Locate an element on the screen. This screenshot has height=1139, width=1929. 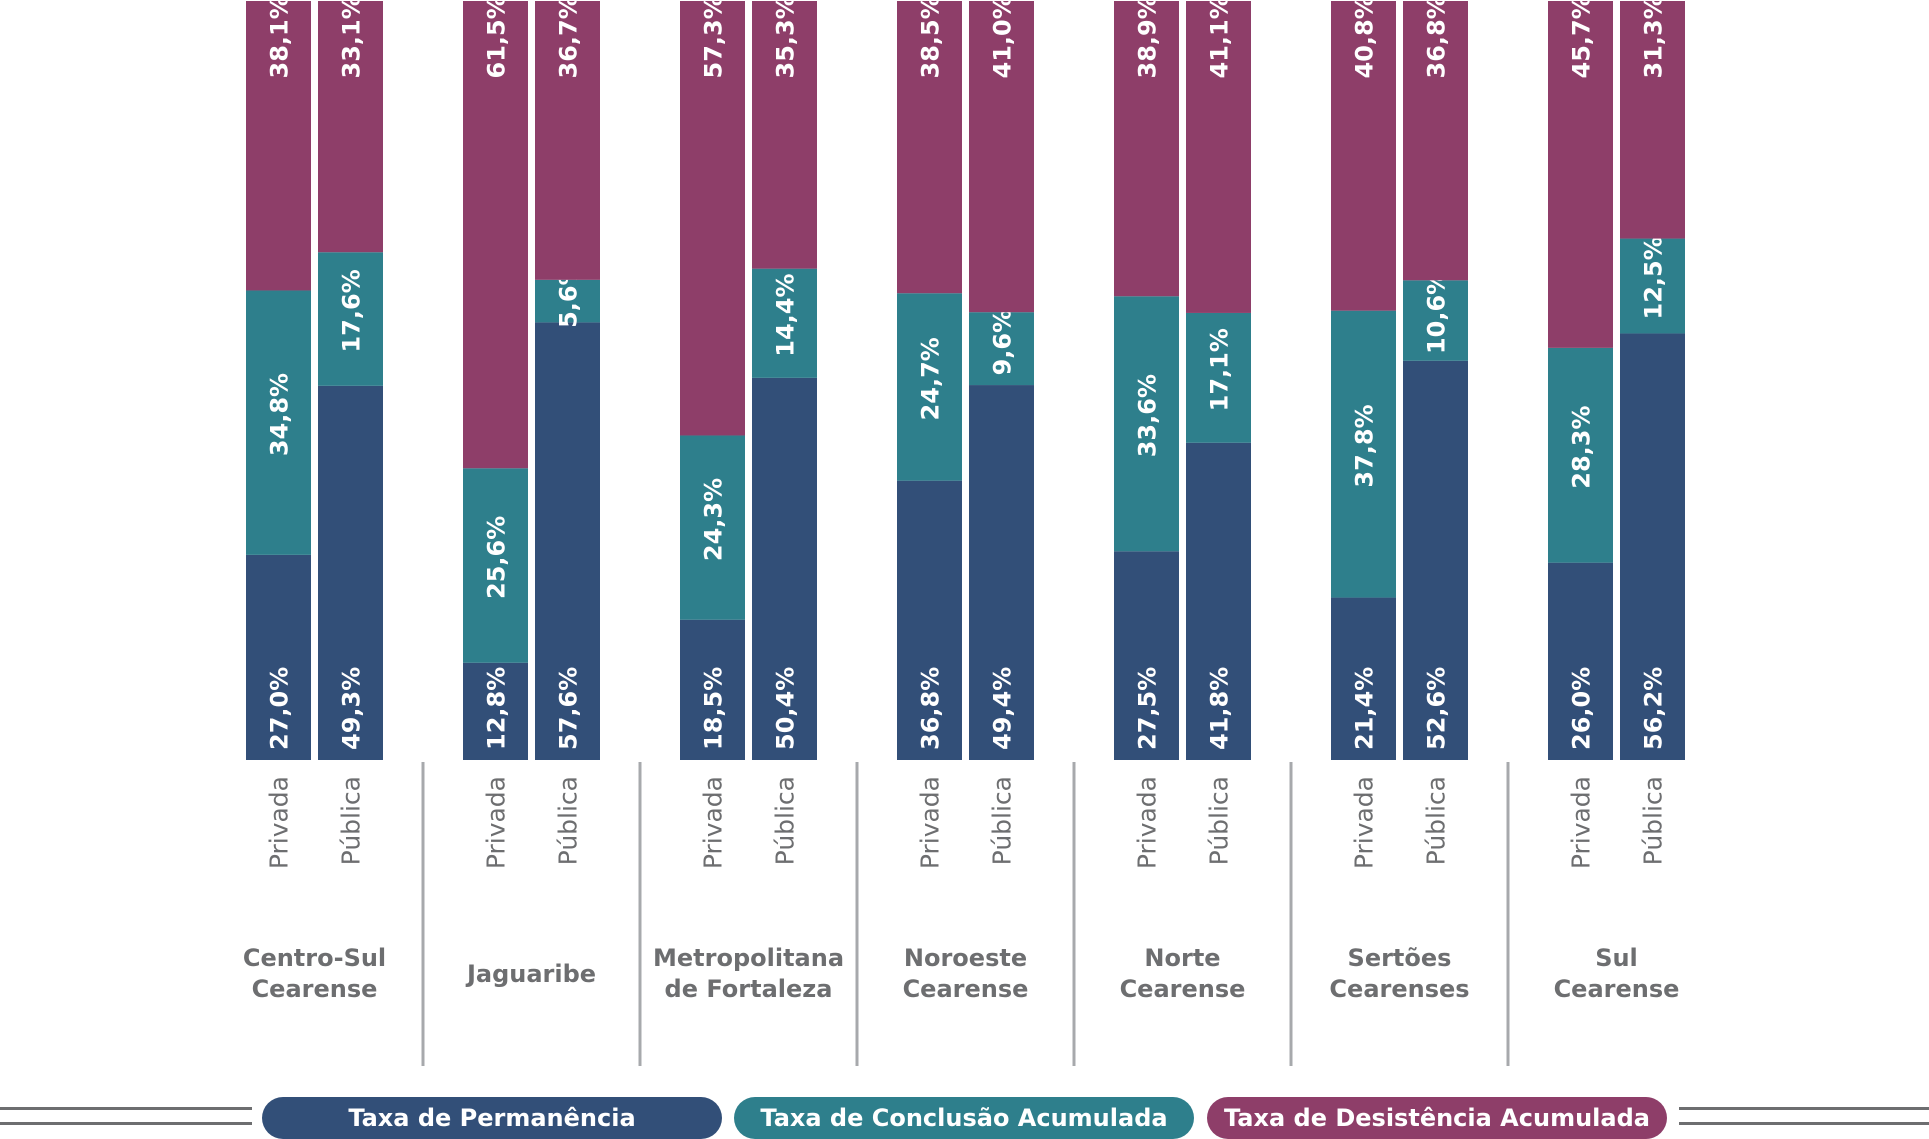
data-label: 27,5% is located at coordinates (1148, 708).